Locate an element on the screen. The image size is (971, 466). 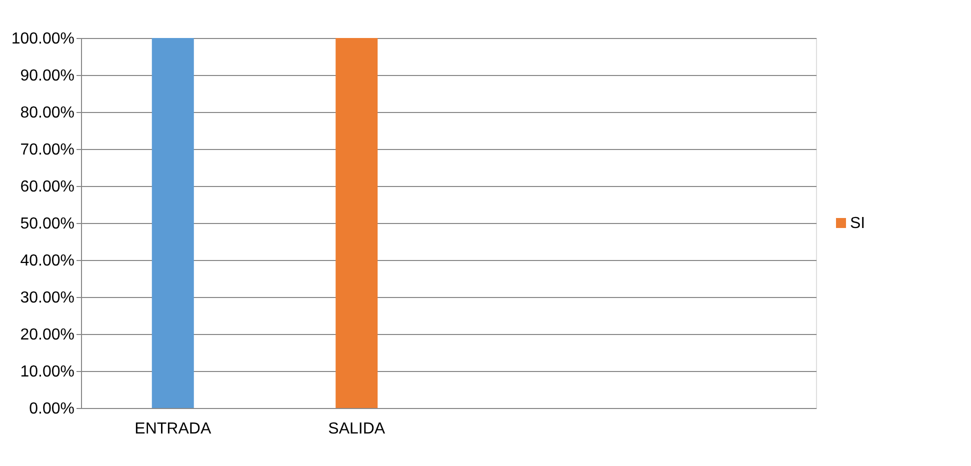
y-tick-label: 70.00% is located at coordinates (47, 150).